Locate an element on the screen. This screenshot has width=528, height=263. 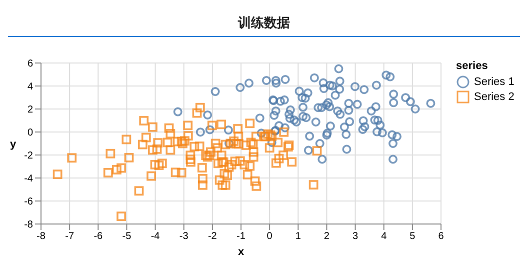
legend-label: Series 2 is located at coordinates (494, 96).